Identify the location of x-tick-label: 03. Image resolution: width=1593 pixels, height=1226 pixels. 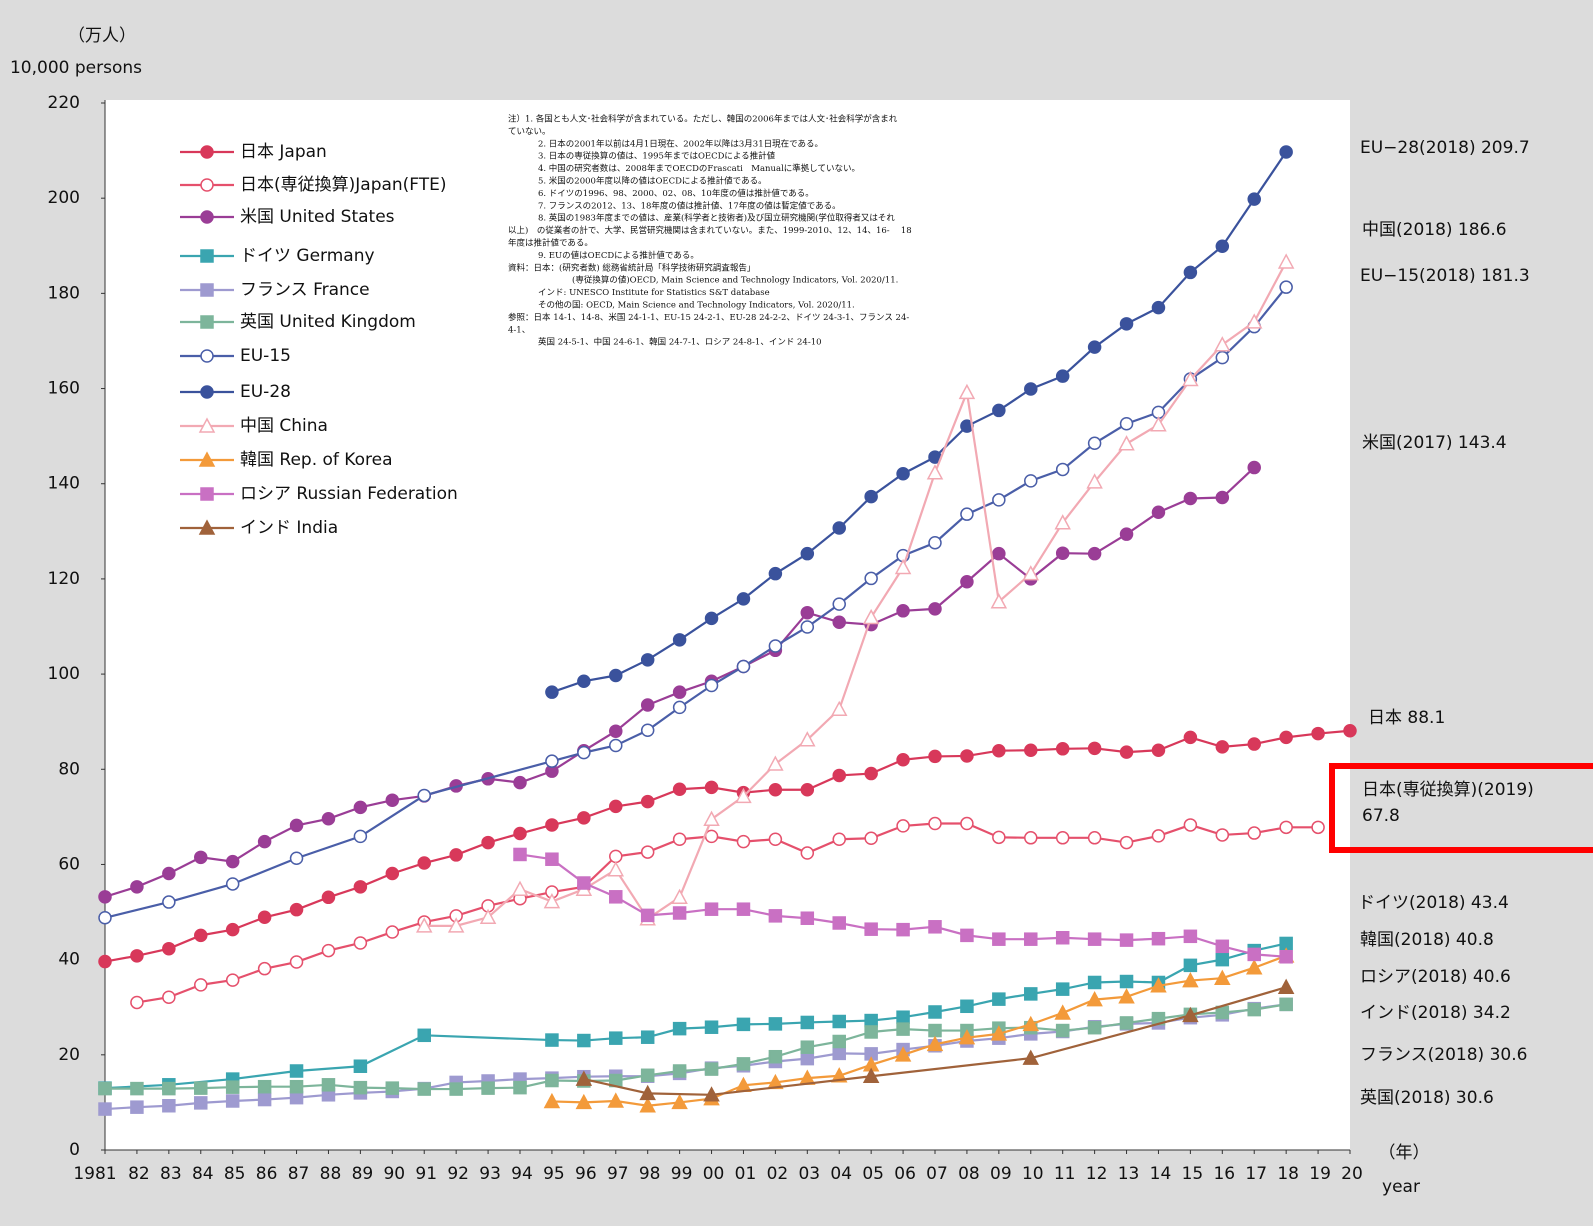
(809, 1174).